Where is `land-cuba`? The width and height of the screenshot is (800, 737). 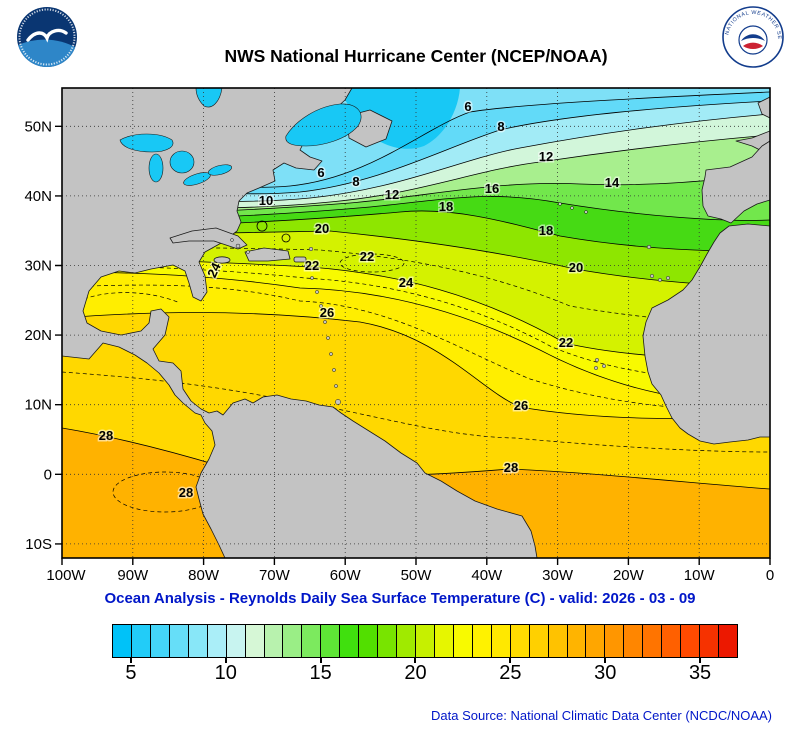 land-cuba is located at coordinates (208, 238).